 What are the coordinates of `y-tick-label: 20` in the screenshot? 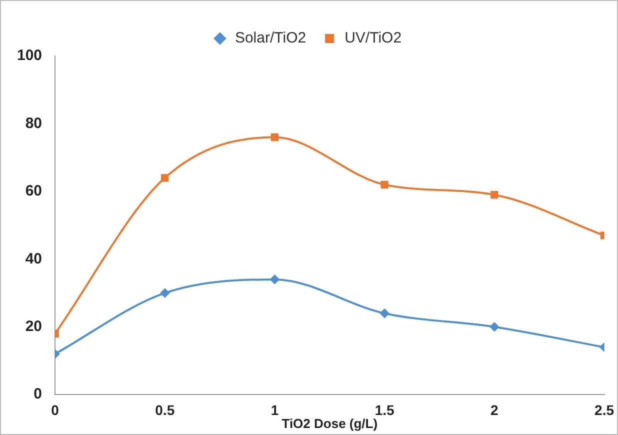 It's located at (33, 327).